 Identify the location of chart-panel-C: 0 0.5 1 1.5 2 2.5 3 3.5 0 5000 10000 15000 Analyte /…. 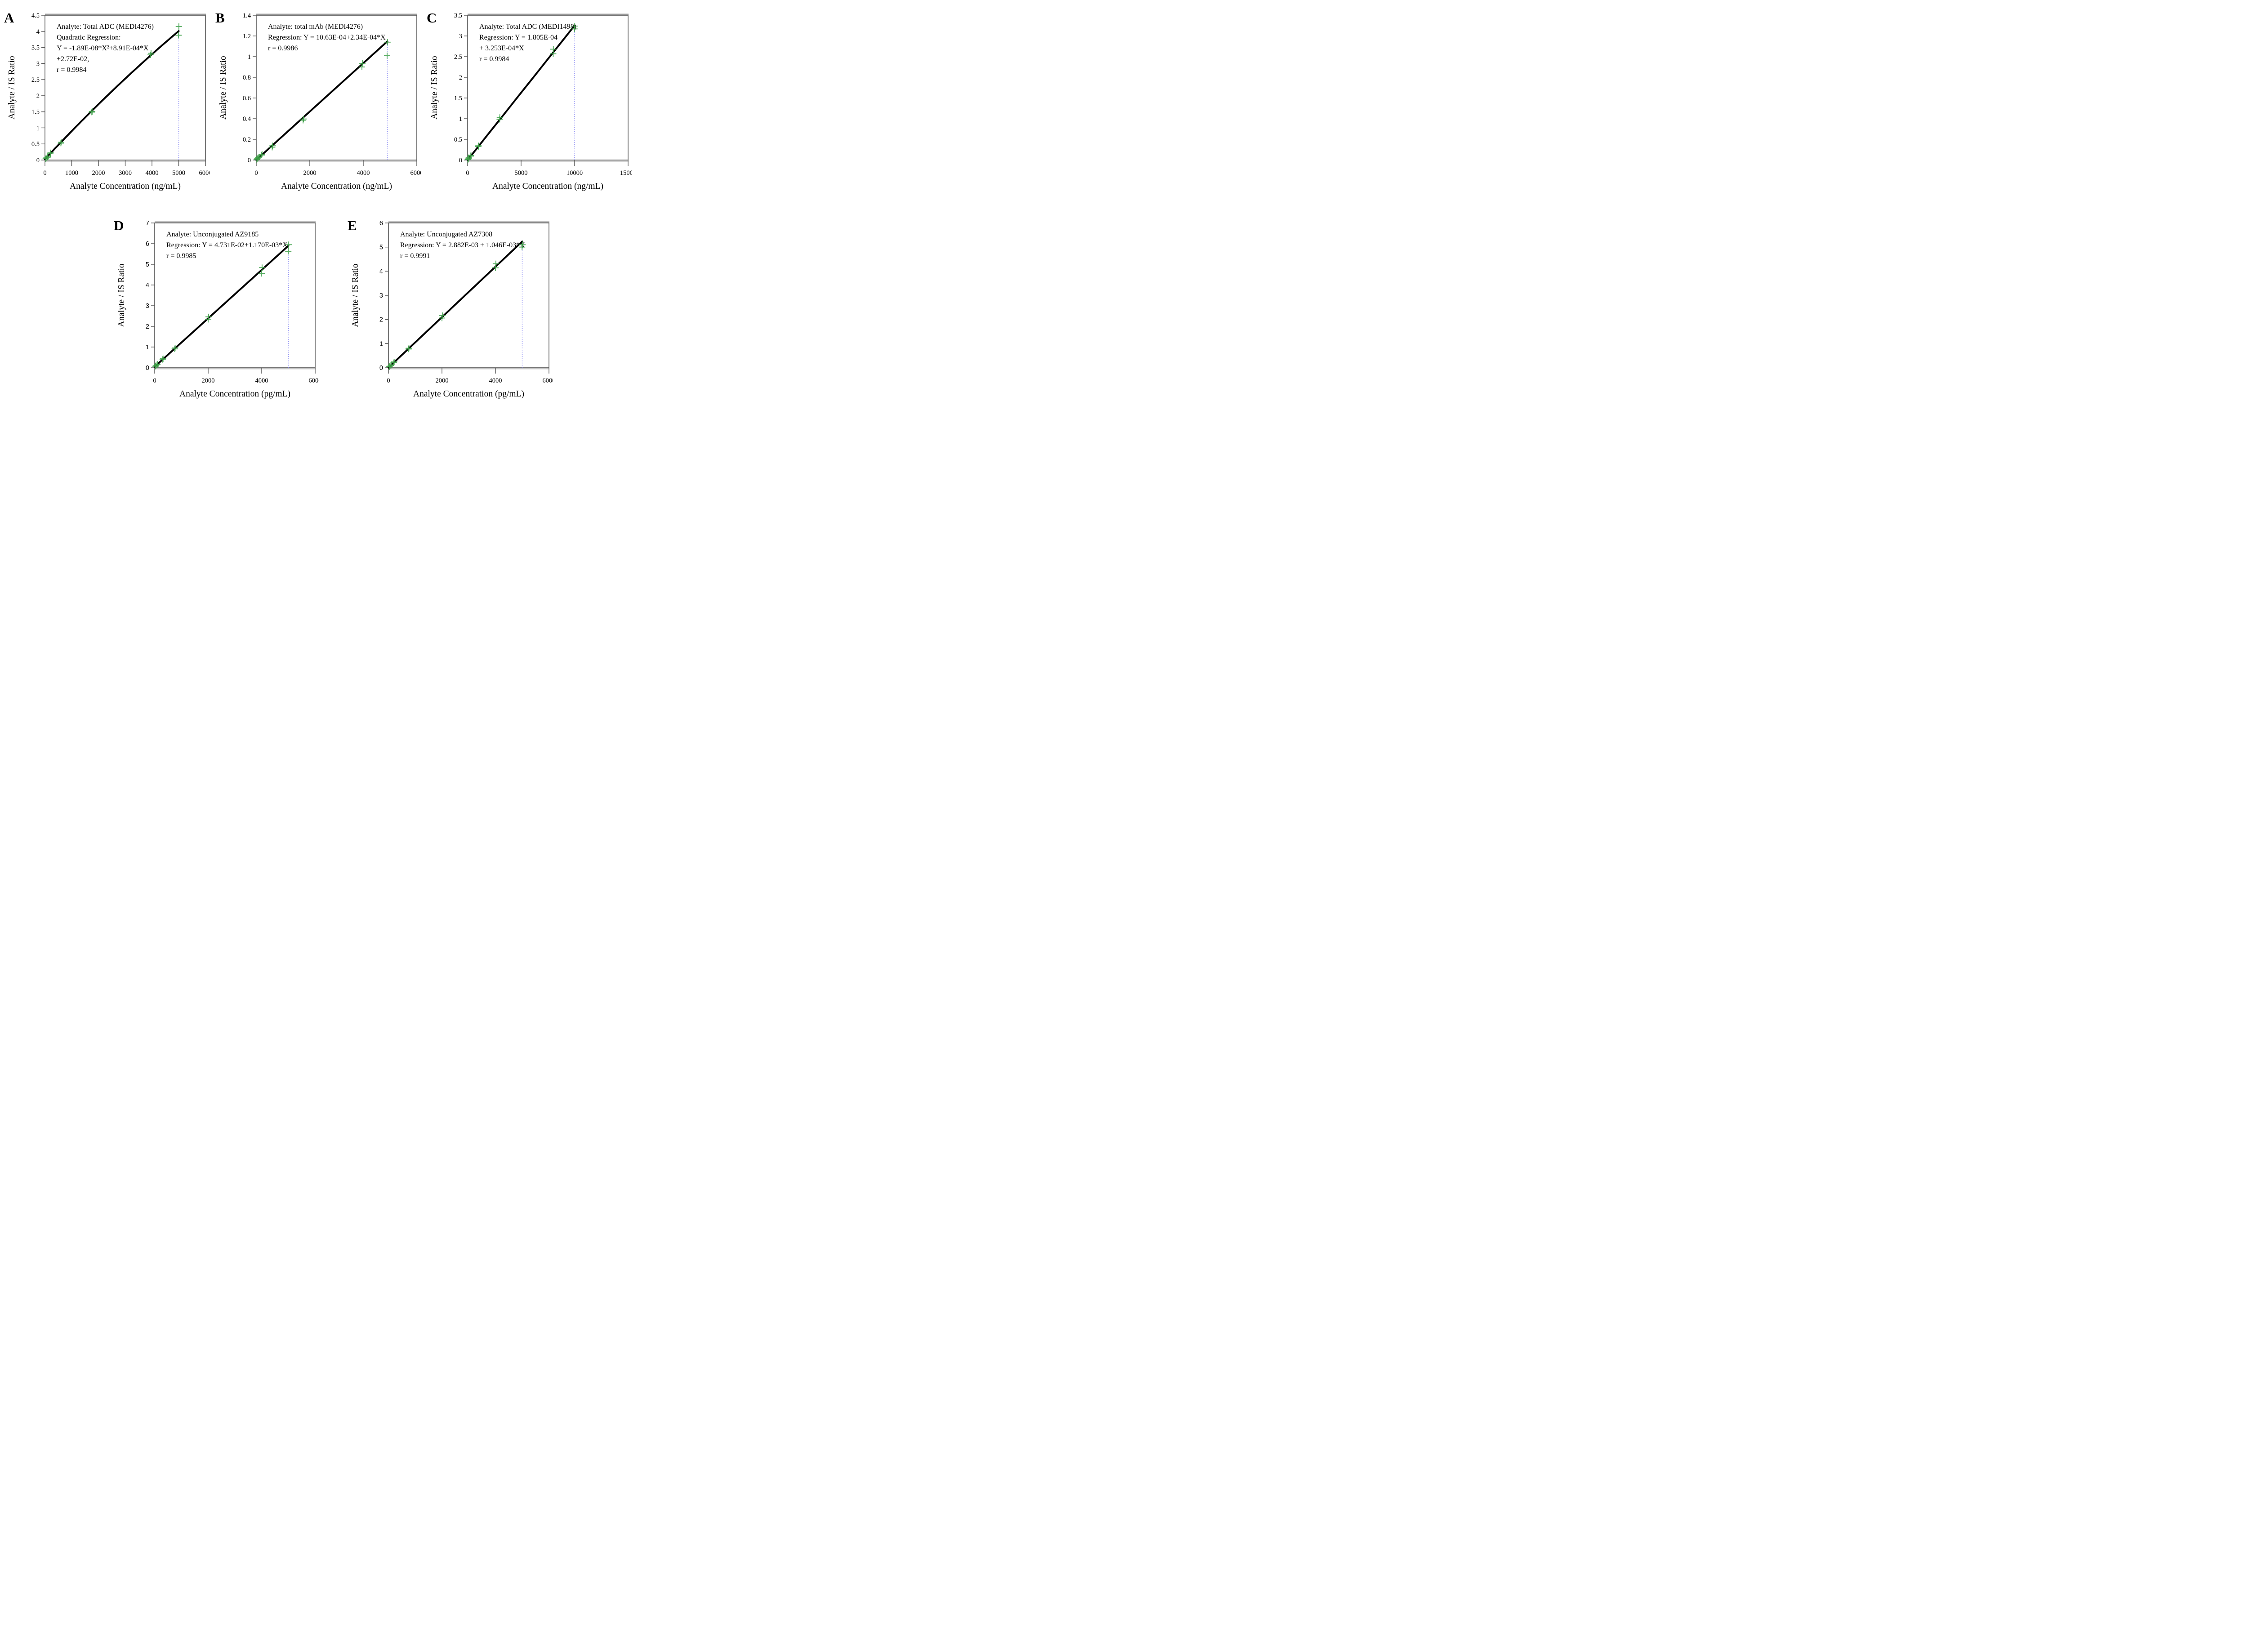
(531, 100).